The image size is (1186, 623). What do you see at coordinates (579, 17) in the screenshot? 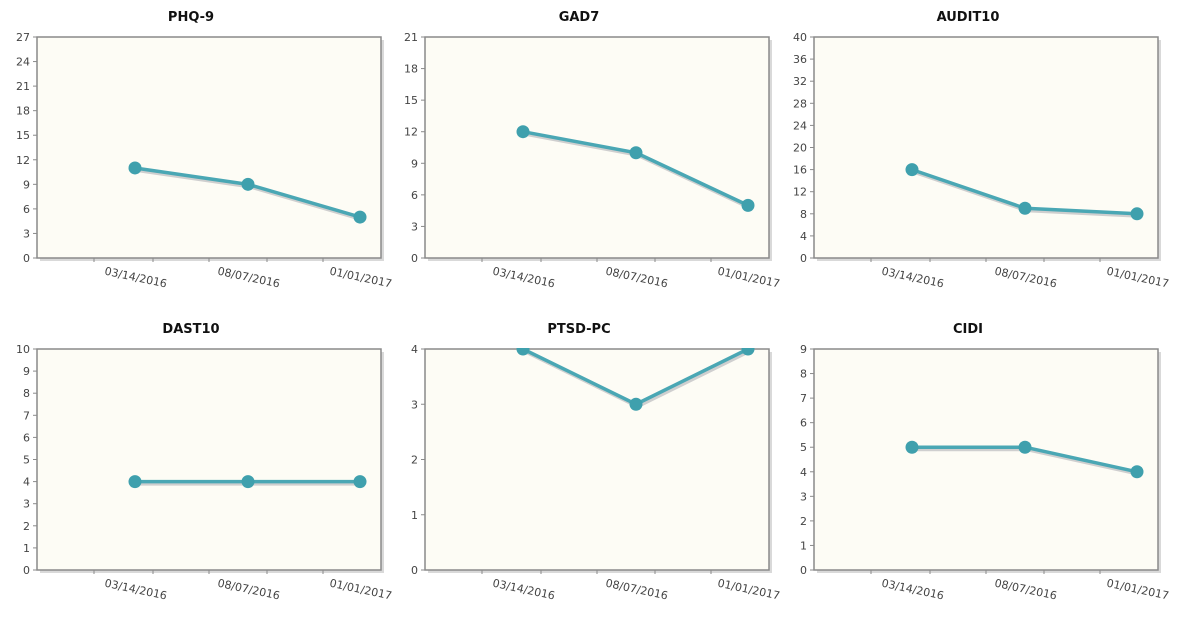
I see `chart-title: GAD7` at bounding box center [579, 17].